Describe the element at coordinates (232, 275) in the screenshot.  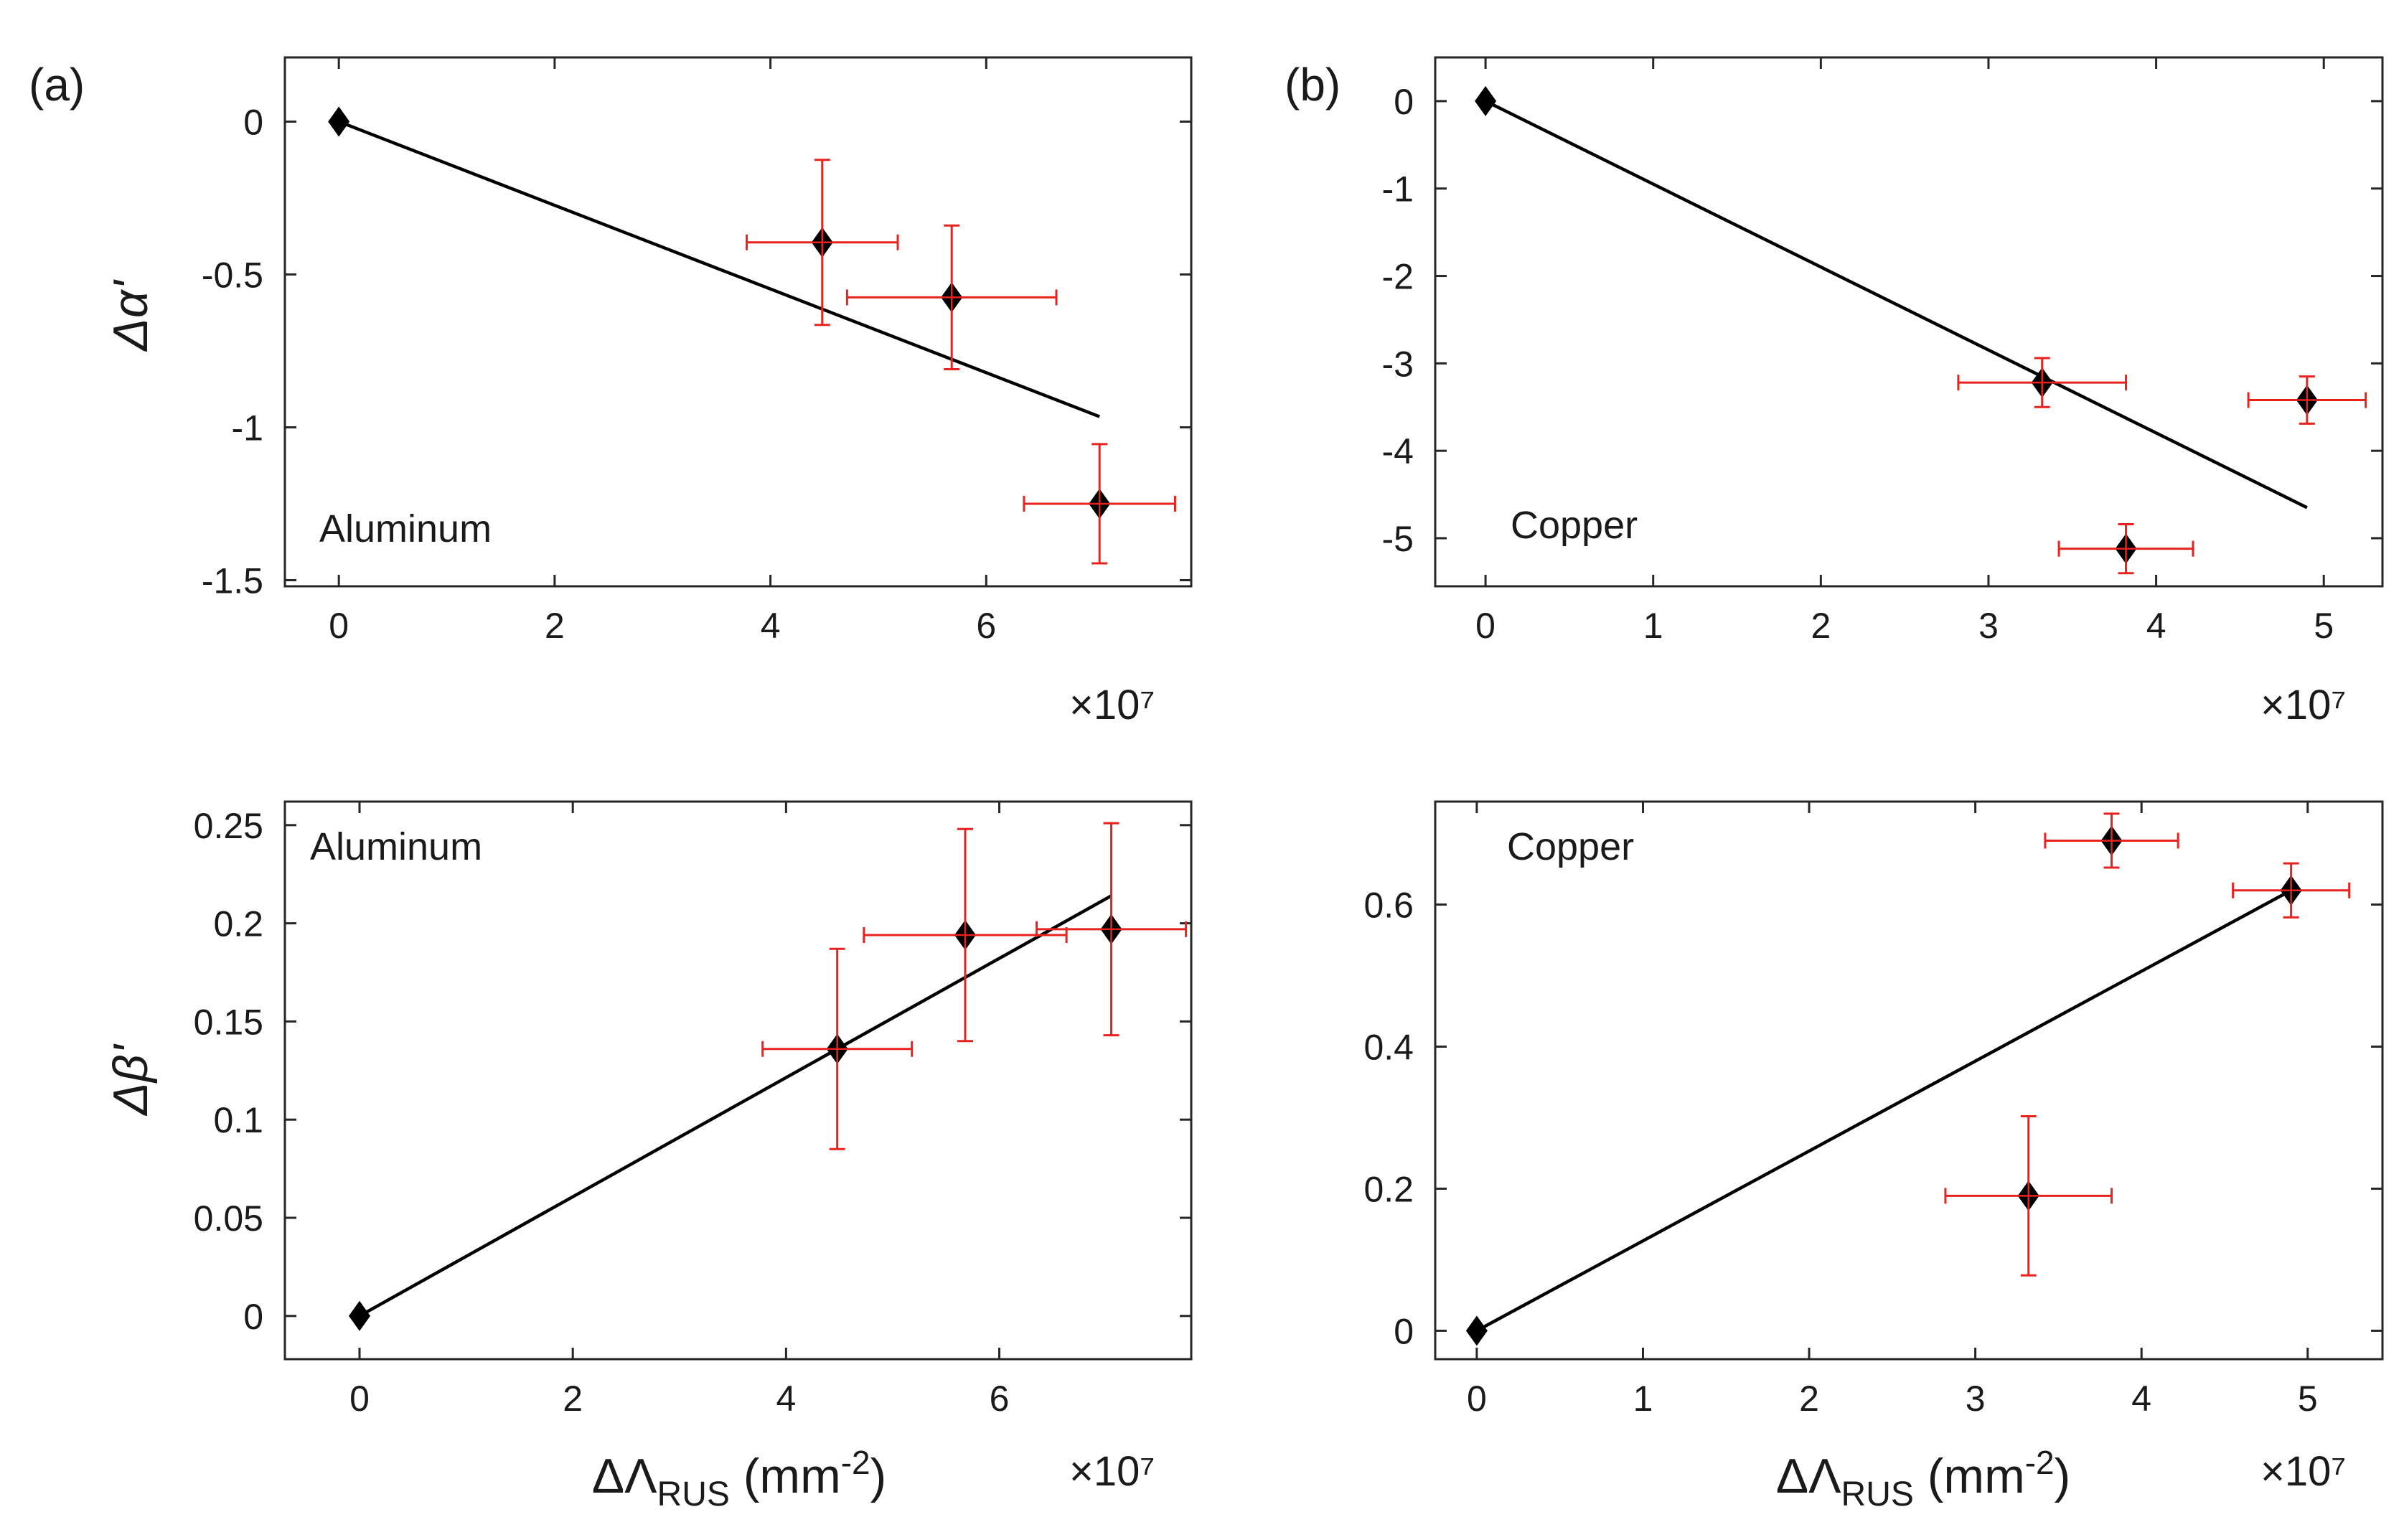
I see `y-tick-label: -0.5` at that location.